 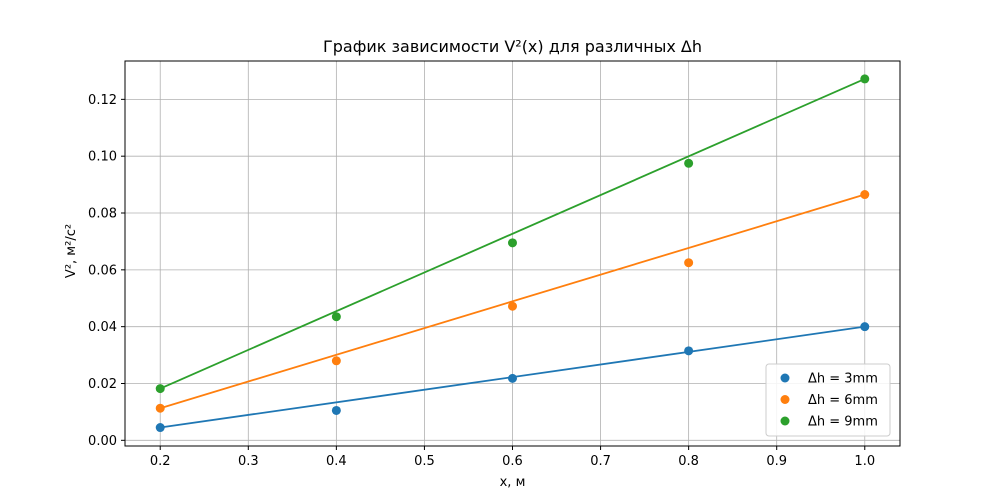 I want to click on x-tick-label: 0.2, so click(x=160, y=461).